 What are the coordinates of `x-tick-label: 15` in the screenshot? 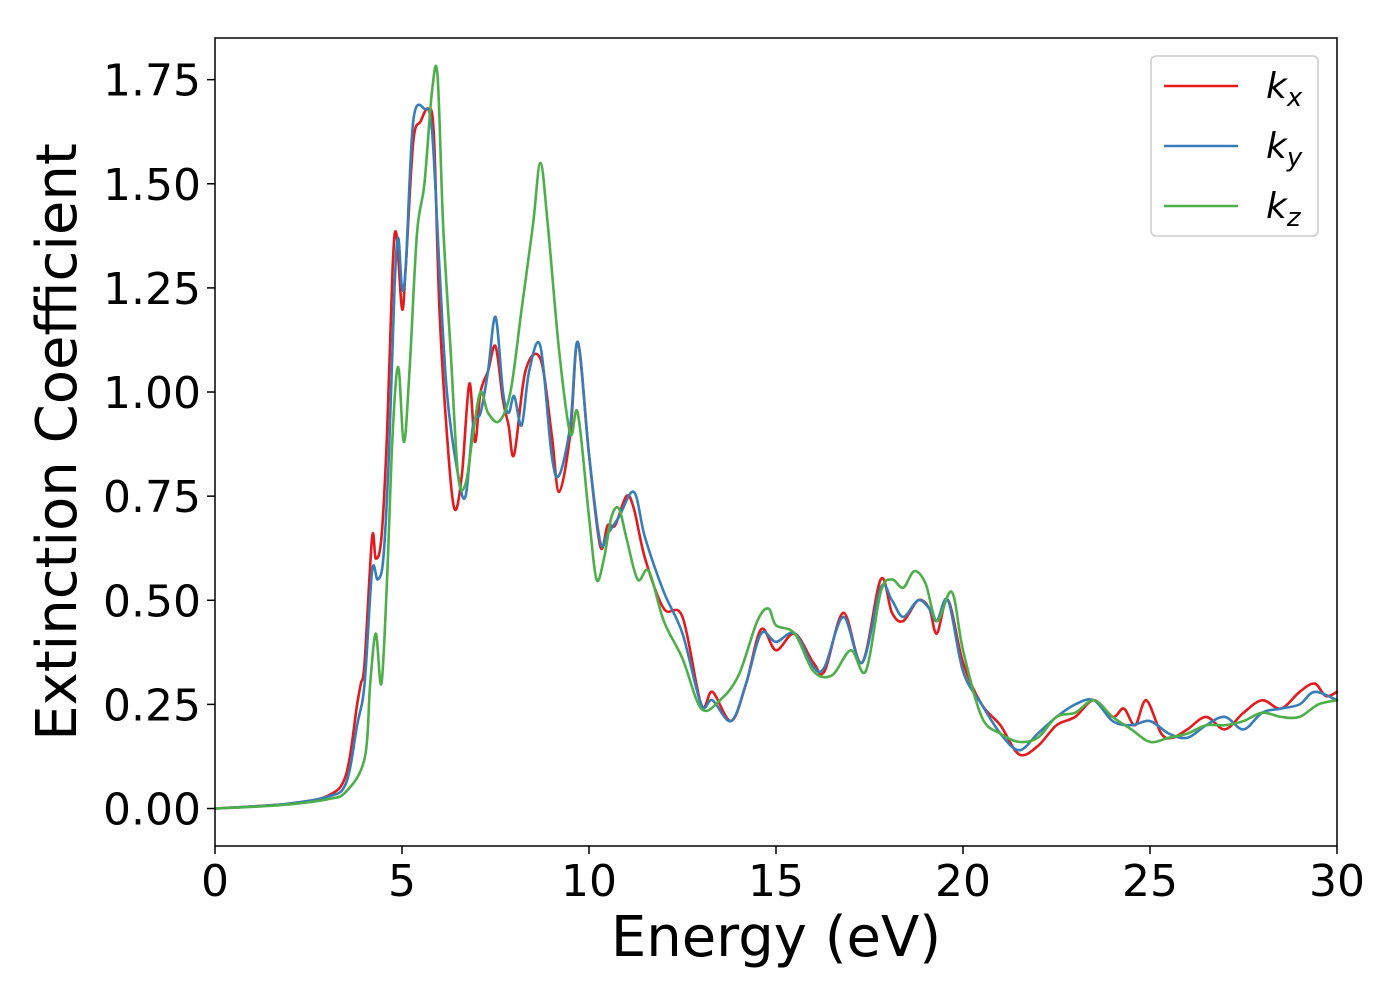 It's located at (776, 881).